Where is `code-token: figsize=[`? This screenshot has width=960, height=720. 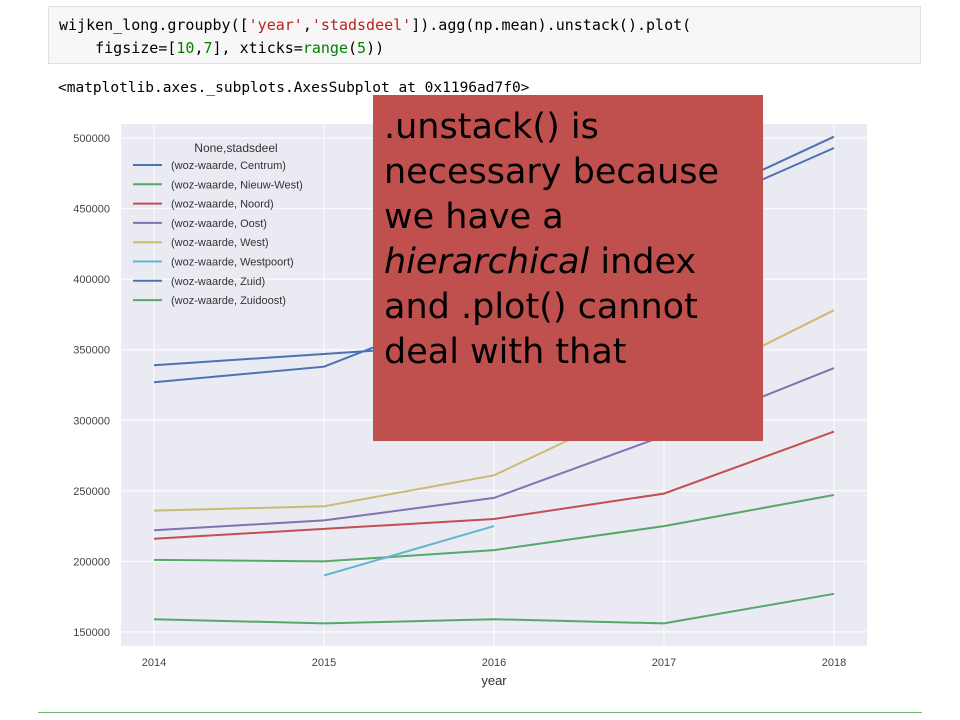 code-token: figsize=[ is located at coordinates (118, 48).